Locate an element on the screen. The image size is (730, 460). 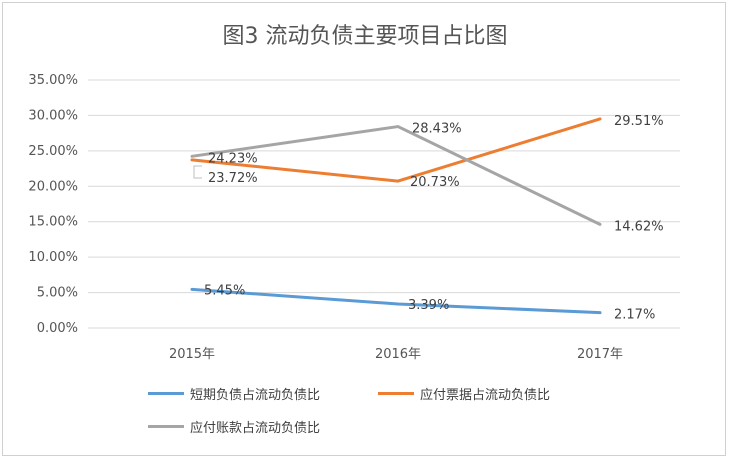
legend-label-1: 应付票据占流动负债比 is located at coordinates (485, 395).